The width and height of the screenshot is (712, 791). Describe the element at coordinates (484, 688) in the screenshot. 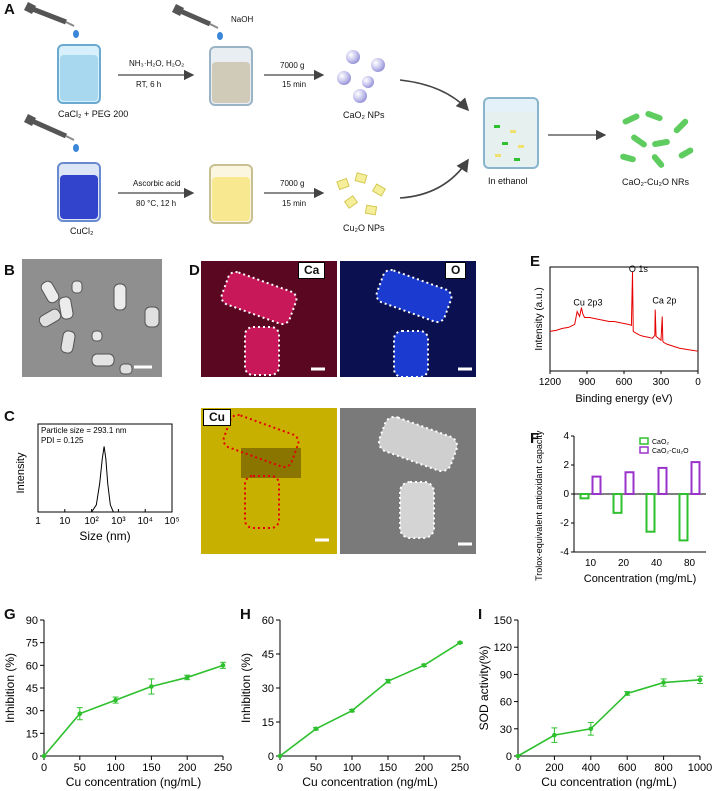

I see `y-axis-title: SOD activity(%)` at that location.